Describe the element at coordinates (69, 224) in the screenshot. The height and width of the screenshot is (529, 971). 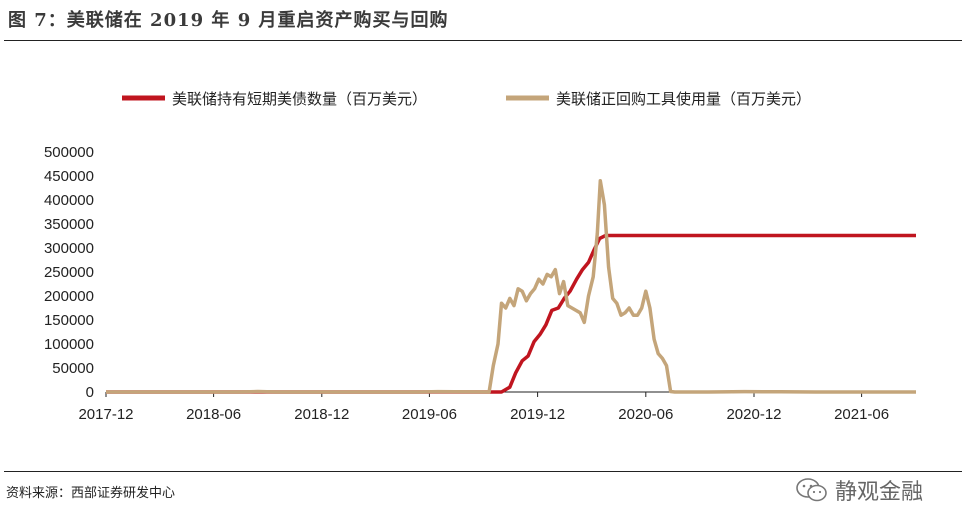
I see `y-tick-label: 350000` at that location.